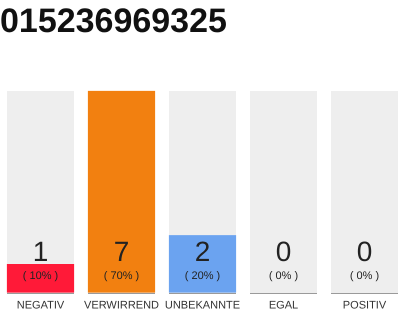 The height and width of the screenshot is (320, 410). I want to click on x-tick-label: NEGATIV, so click(40, 305).